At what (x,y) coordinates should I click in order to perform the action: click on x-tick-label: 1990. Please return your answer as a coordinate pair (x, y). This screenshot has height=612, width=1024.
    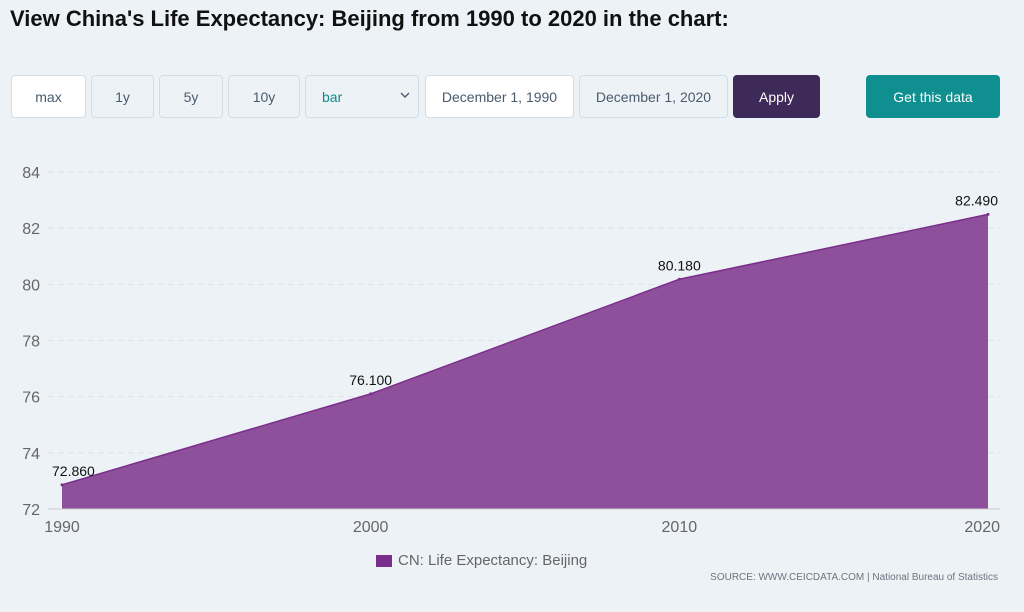
    Looking at the image, I should click on (62, 527).